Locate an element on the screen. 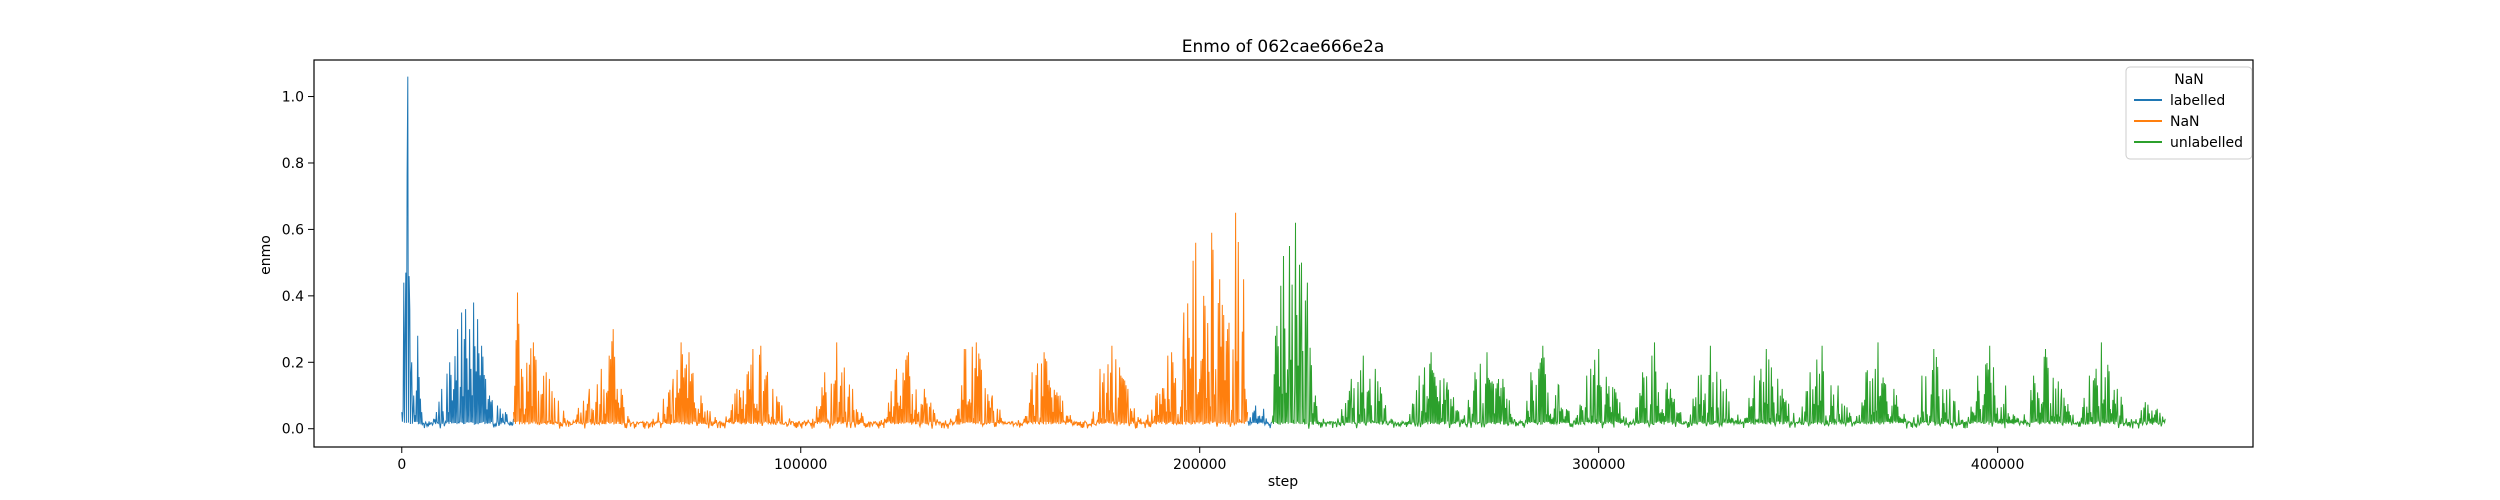 This screenshot has width=2500, height=500. legend-entry-labelled: labelled is located at coordinates (2197, 101).